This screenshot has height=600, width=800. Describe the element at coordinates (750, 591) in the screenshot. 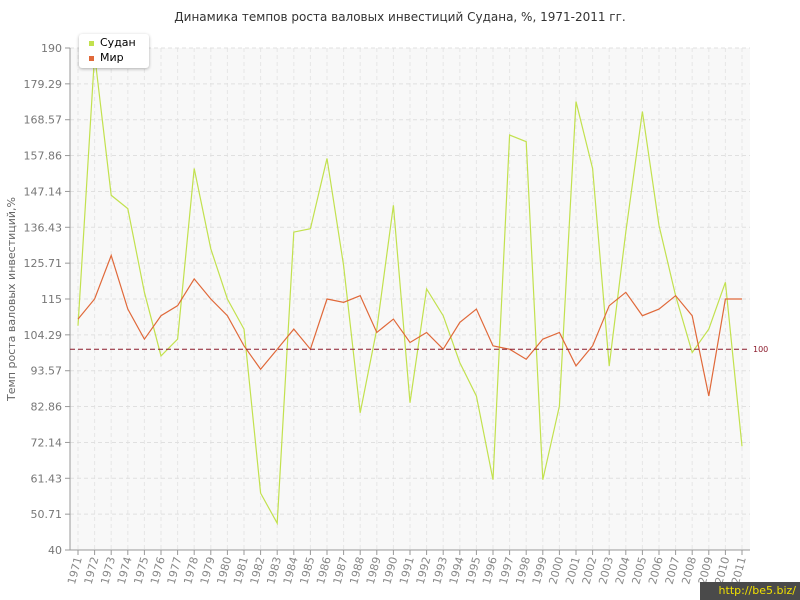

I see `watermark: http://be5.biz/` at that location.